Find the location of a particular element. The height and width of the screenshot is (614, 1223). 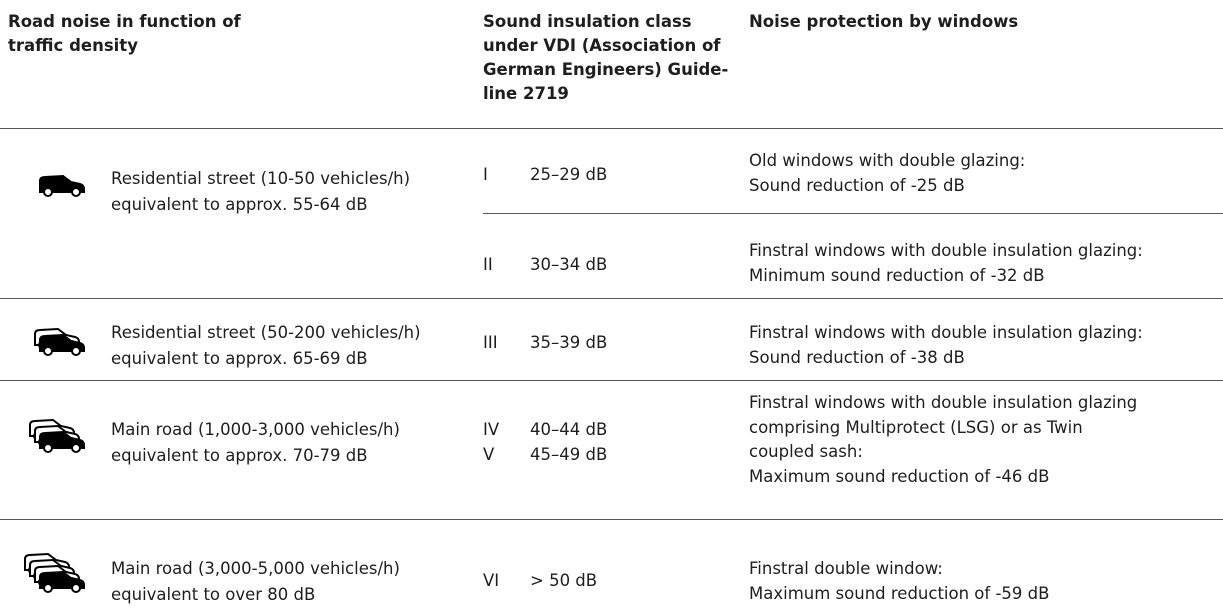

protection-text: Old windows with double glazing: is located at coordinates (887, 160).